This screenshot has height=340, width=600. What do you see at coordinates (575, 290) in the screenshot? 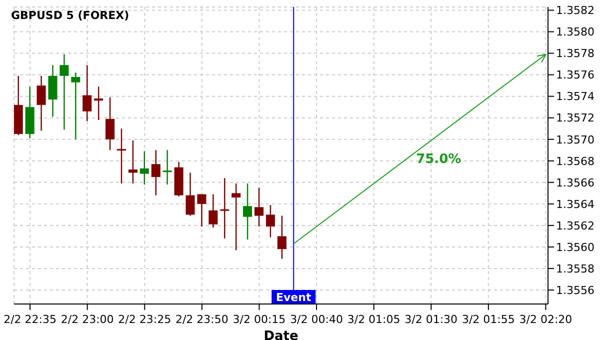
I see `y-tick-label: 1.3556` at bounding box center [575, 290].